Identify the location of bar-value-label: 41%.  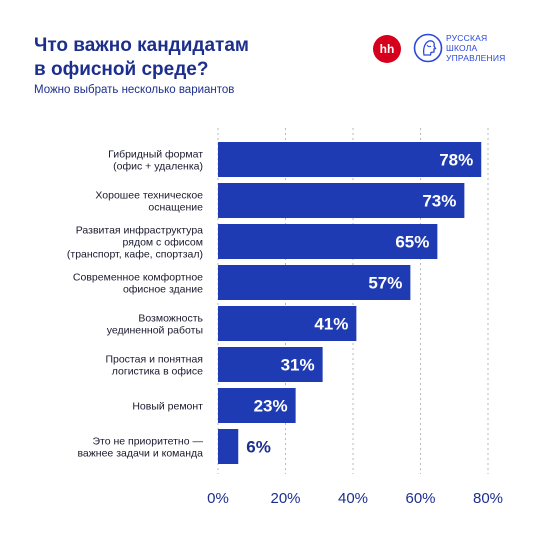
(331, 324).